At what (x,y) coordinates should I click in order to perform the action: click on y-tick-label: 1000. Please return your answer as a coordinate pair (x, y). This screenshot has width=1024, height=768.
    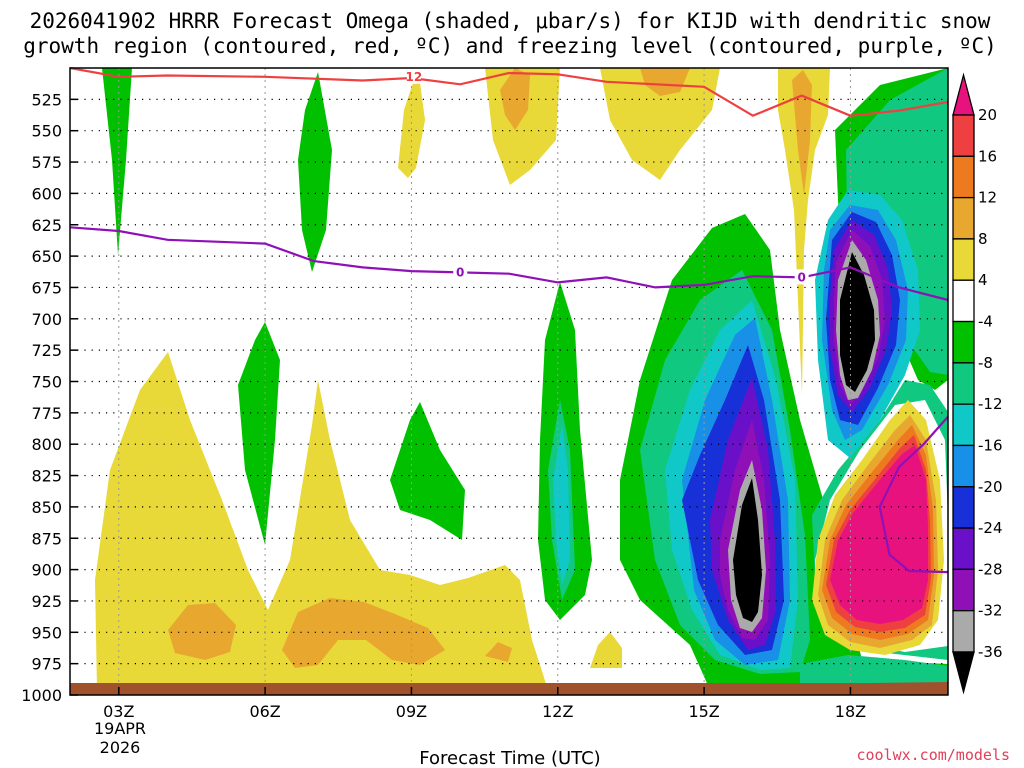
    Looking at the image, I should click on (41, 695).